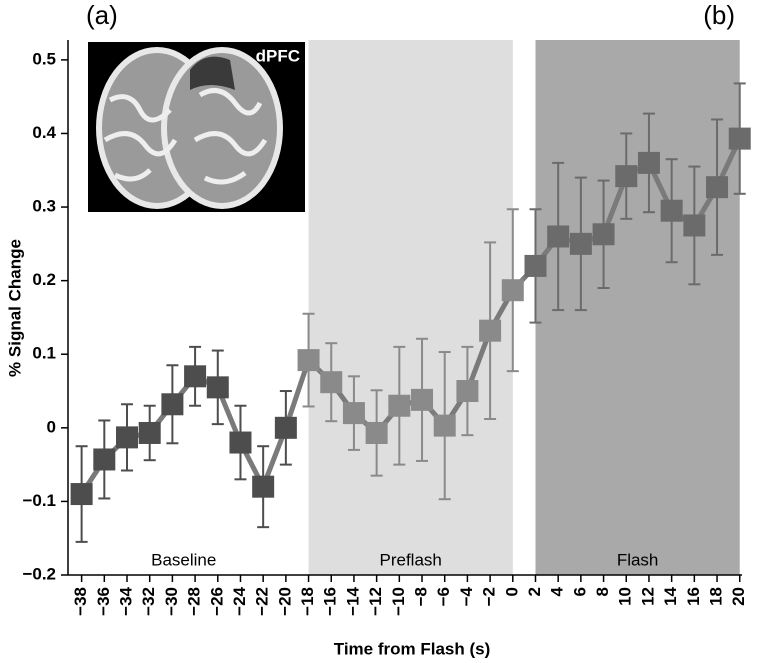 This screenshot has height=663, width=757. Describe the element at coordinates (44, 206) in the screenshot. I see `y-tick-label: 0.3` at that location.